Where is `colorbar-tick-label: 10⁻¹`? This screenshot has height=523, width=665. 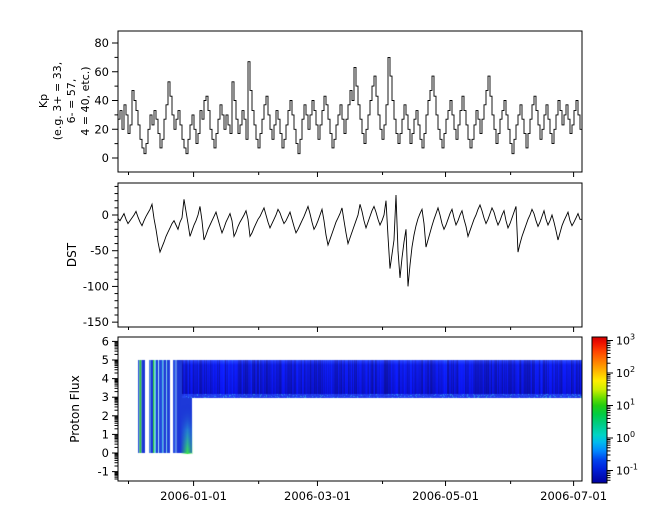 colorbar-tick-label: 10⁻¹ is located at coordinates (627, 469).